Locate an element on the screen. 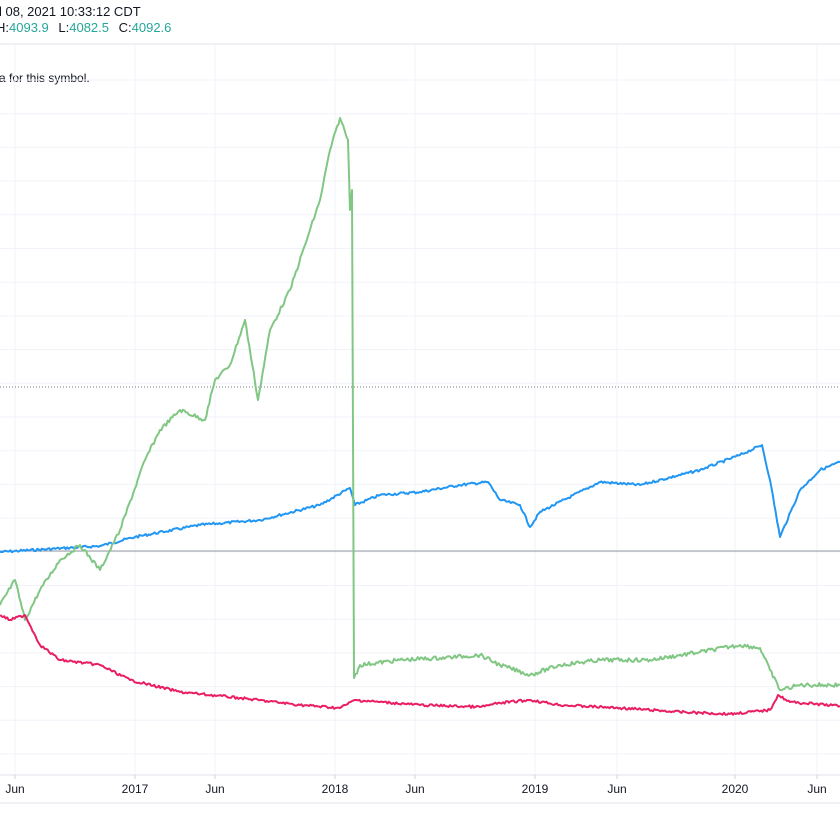 This screenshot has height=840, width=840. x-tick-label: 2018 is located at coordinates (335, 789).